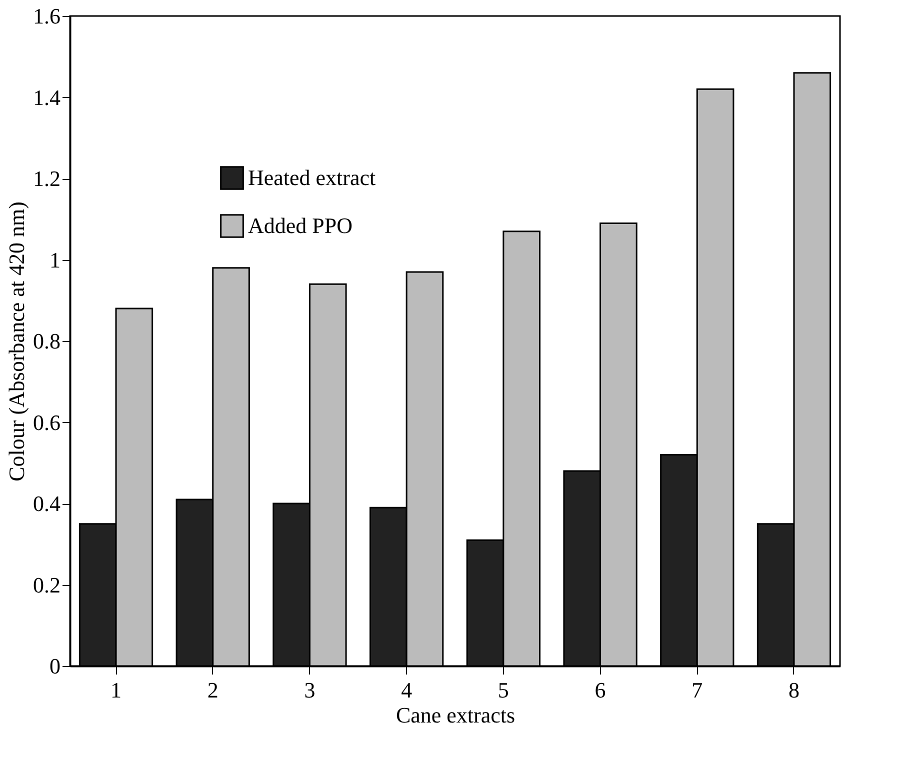  What do you see at coordinates (794, 690) in the screenshot?
I see `x-tick-label: 8` at bounding box center [794, 690].